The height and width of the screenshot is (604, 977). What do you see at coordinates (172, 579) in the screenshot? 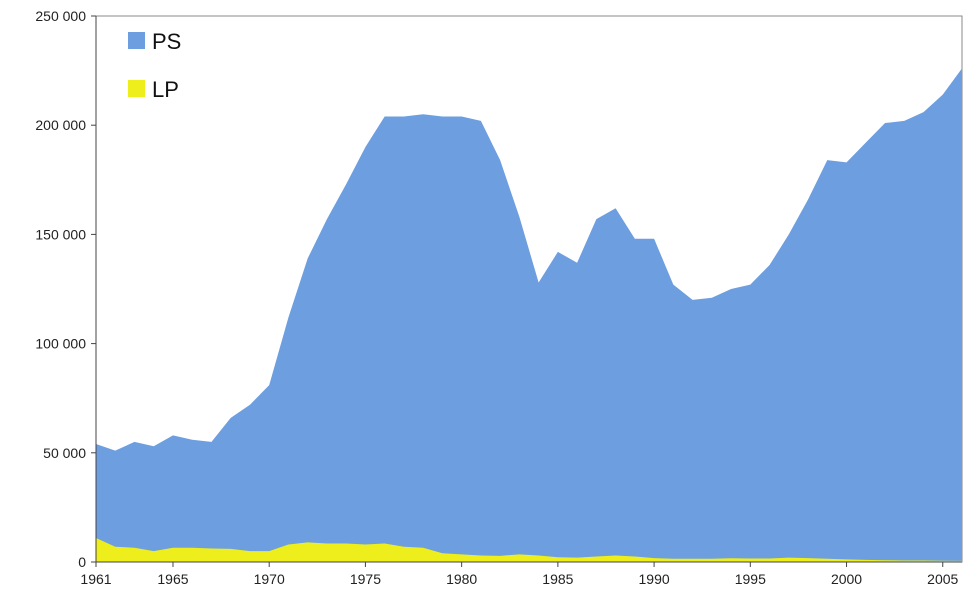
I see `x-tick-label: 1965` at bounding box center [172, 579].